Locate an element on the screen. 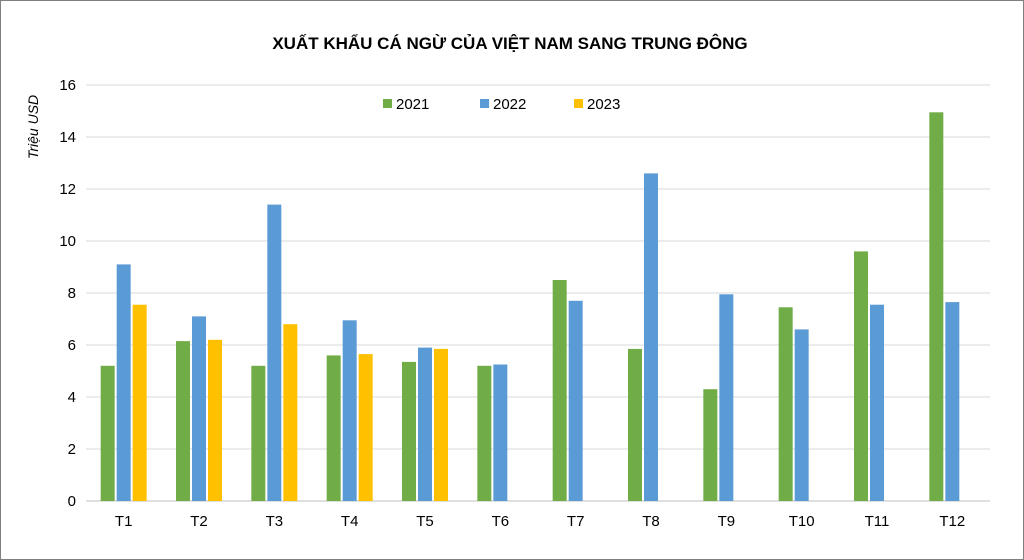  x-tick-label: T6 is located at coordinates (501, 521).